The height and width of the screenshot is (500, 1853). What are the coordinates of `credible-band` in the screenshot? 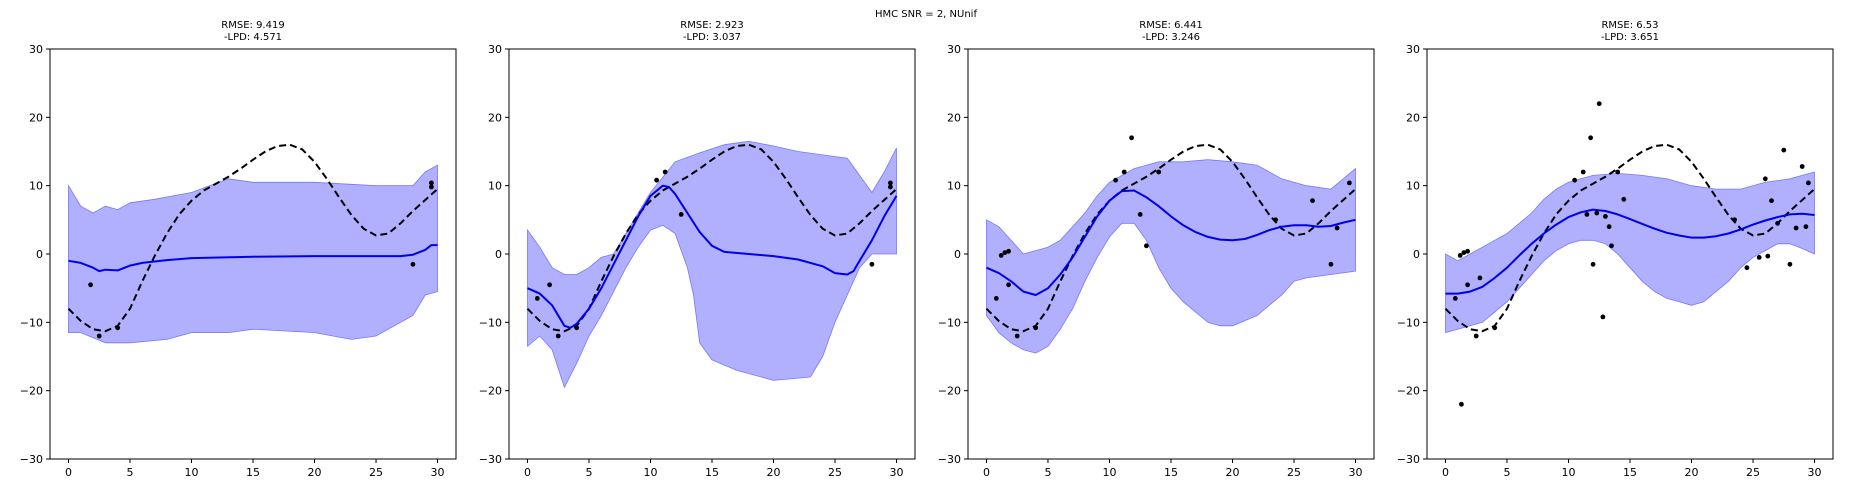 It's located at (712, 264).